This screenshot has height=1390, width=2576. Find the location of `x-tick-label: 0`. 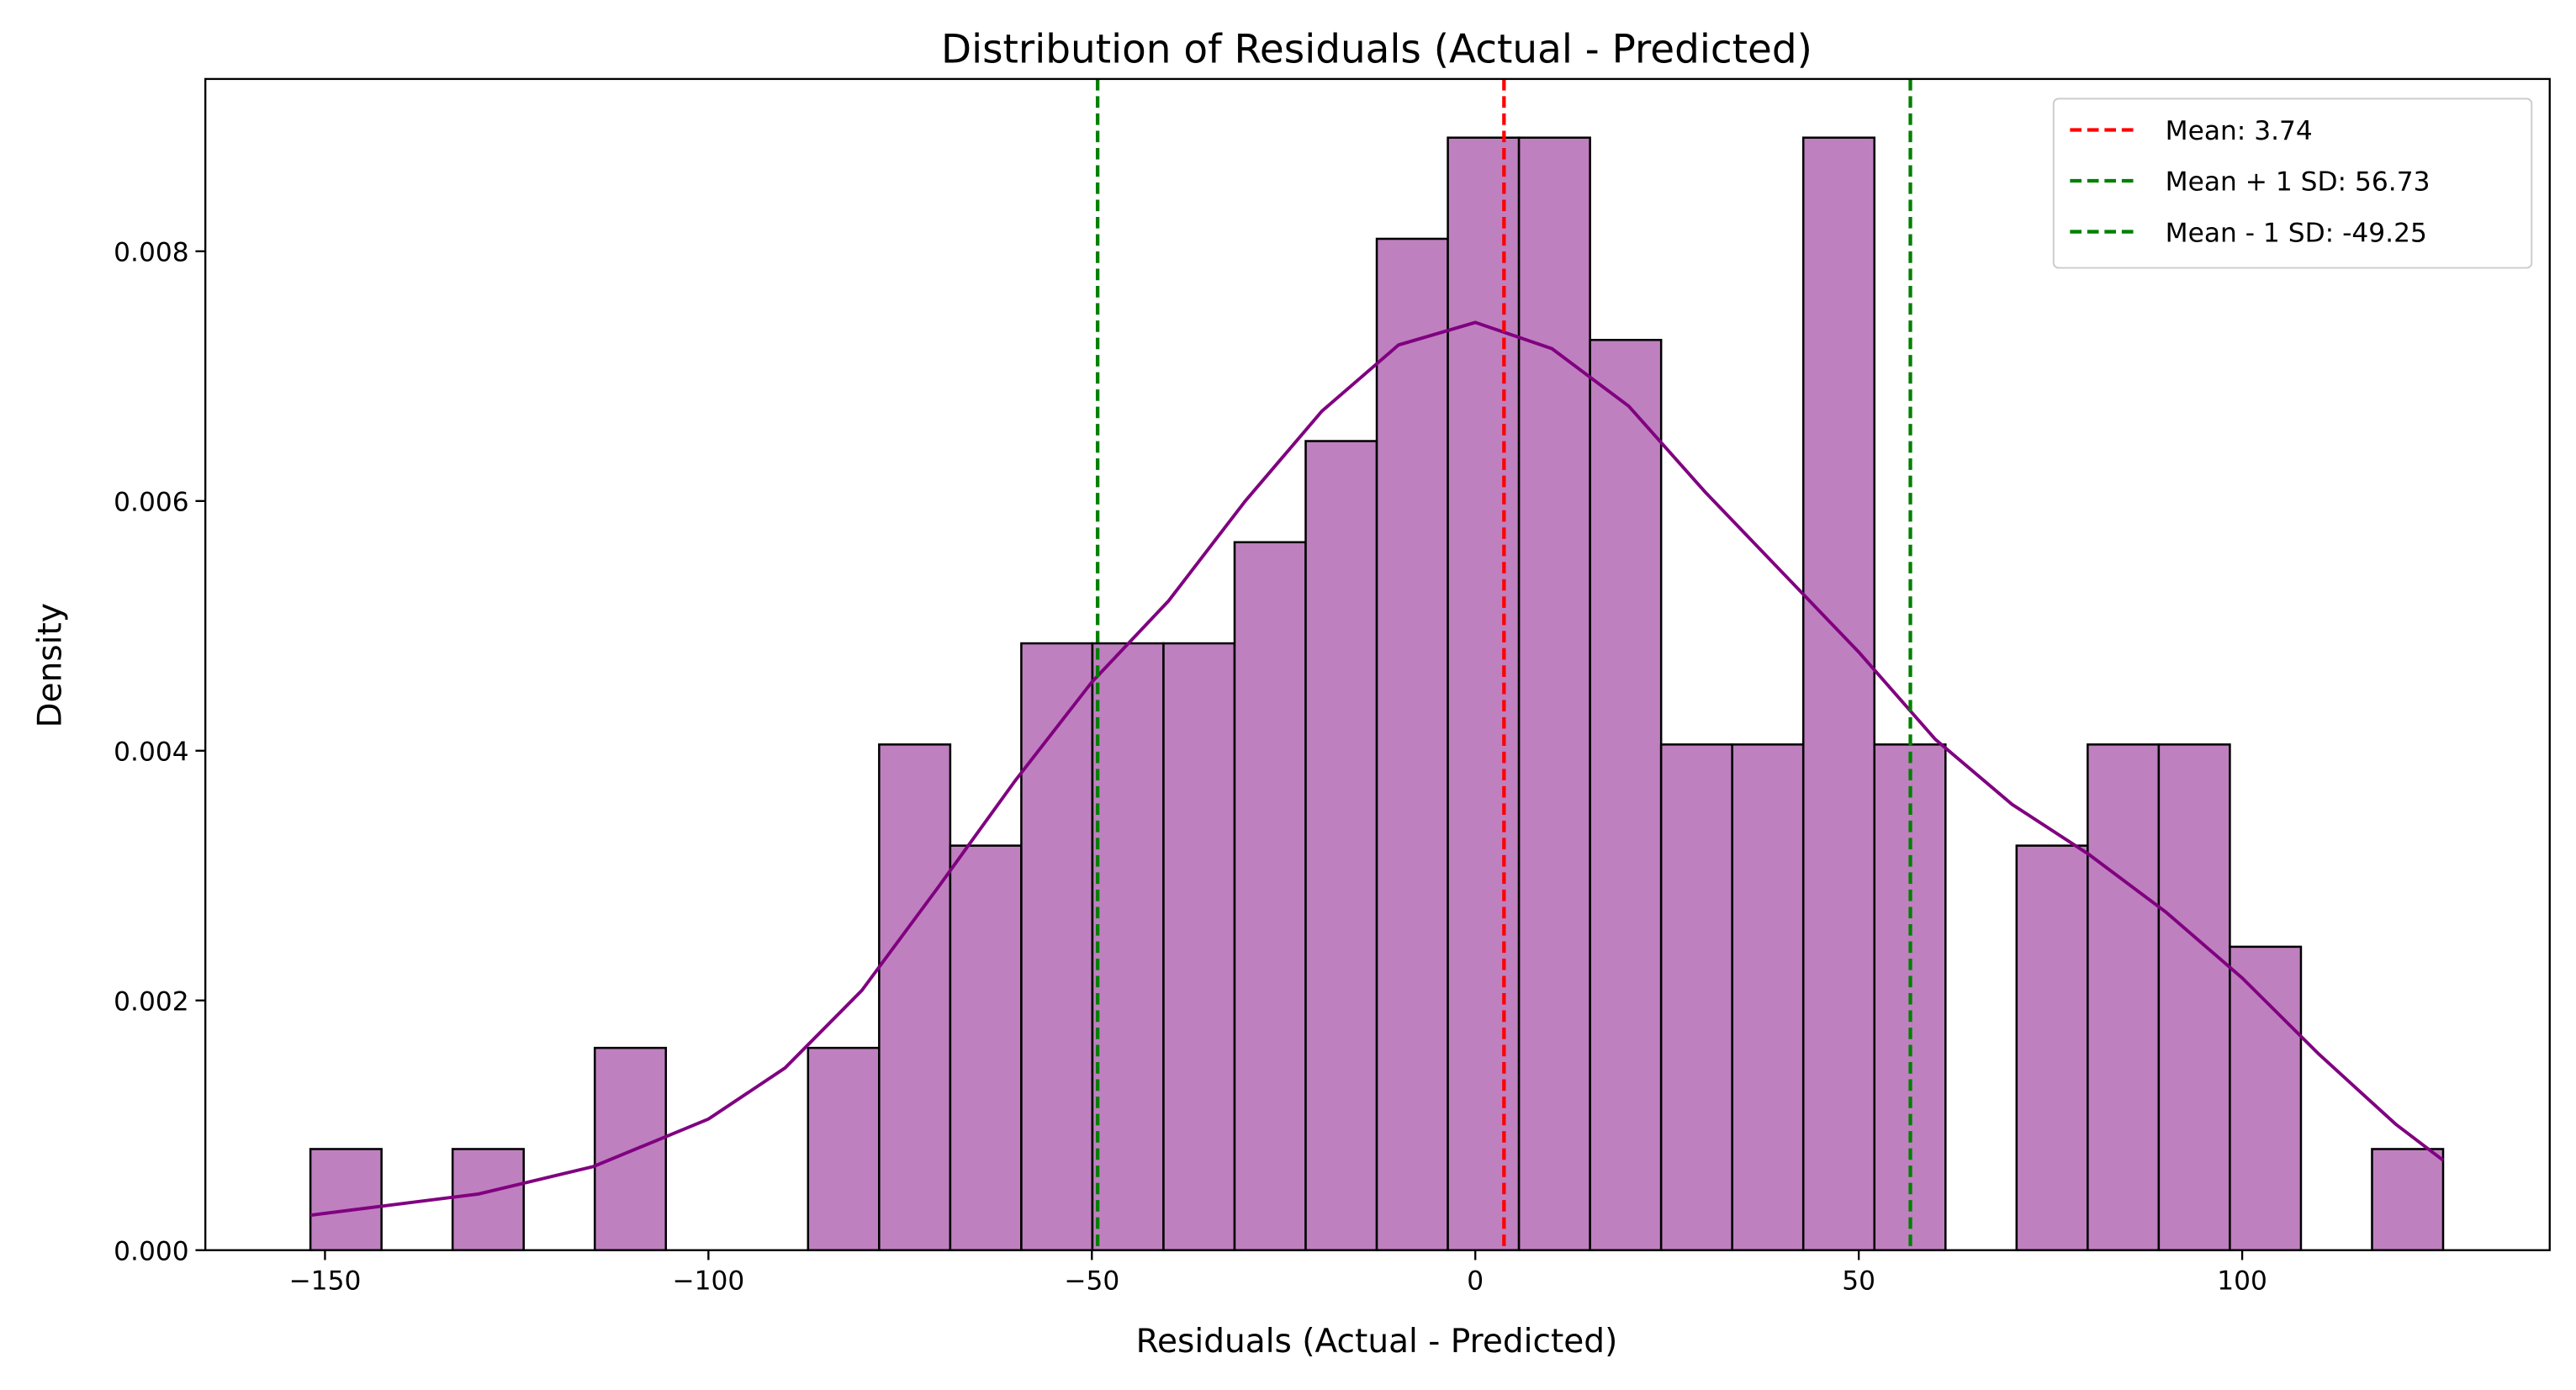

x-tick-label: 0 is located at coordinates (1475, 1281).